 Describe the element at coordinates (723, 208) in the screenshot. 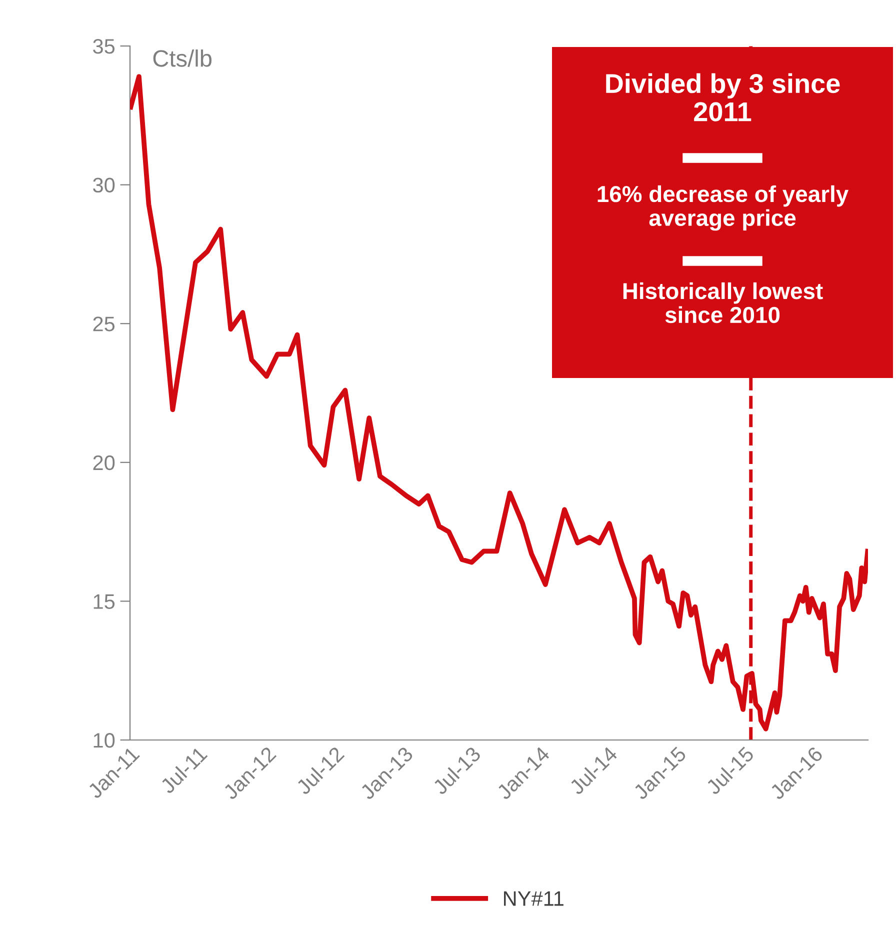

I see `annotation: 16% decrease of yearly average price` at that location.